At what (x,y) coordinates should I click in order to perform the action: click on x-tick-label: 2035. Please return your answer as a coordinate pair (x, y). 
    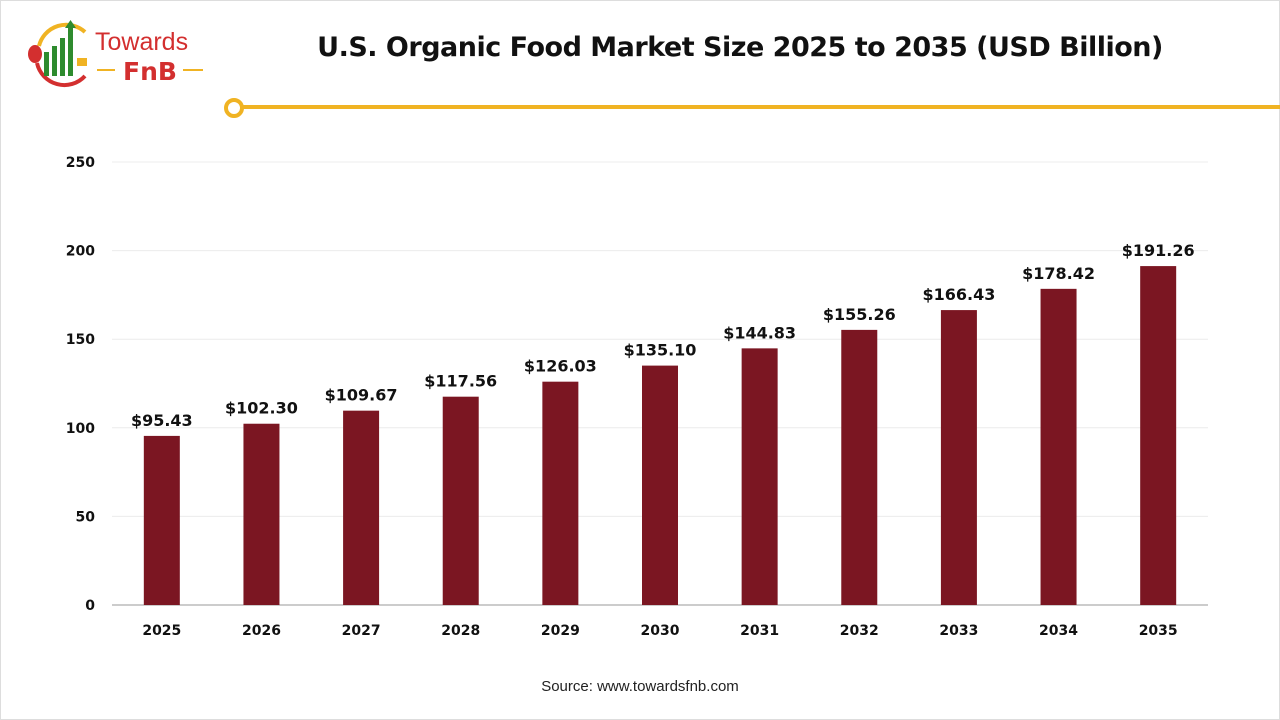
    Looking at the image, I should click on (1158, 631).